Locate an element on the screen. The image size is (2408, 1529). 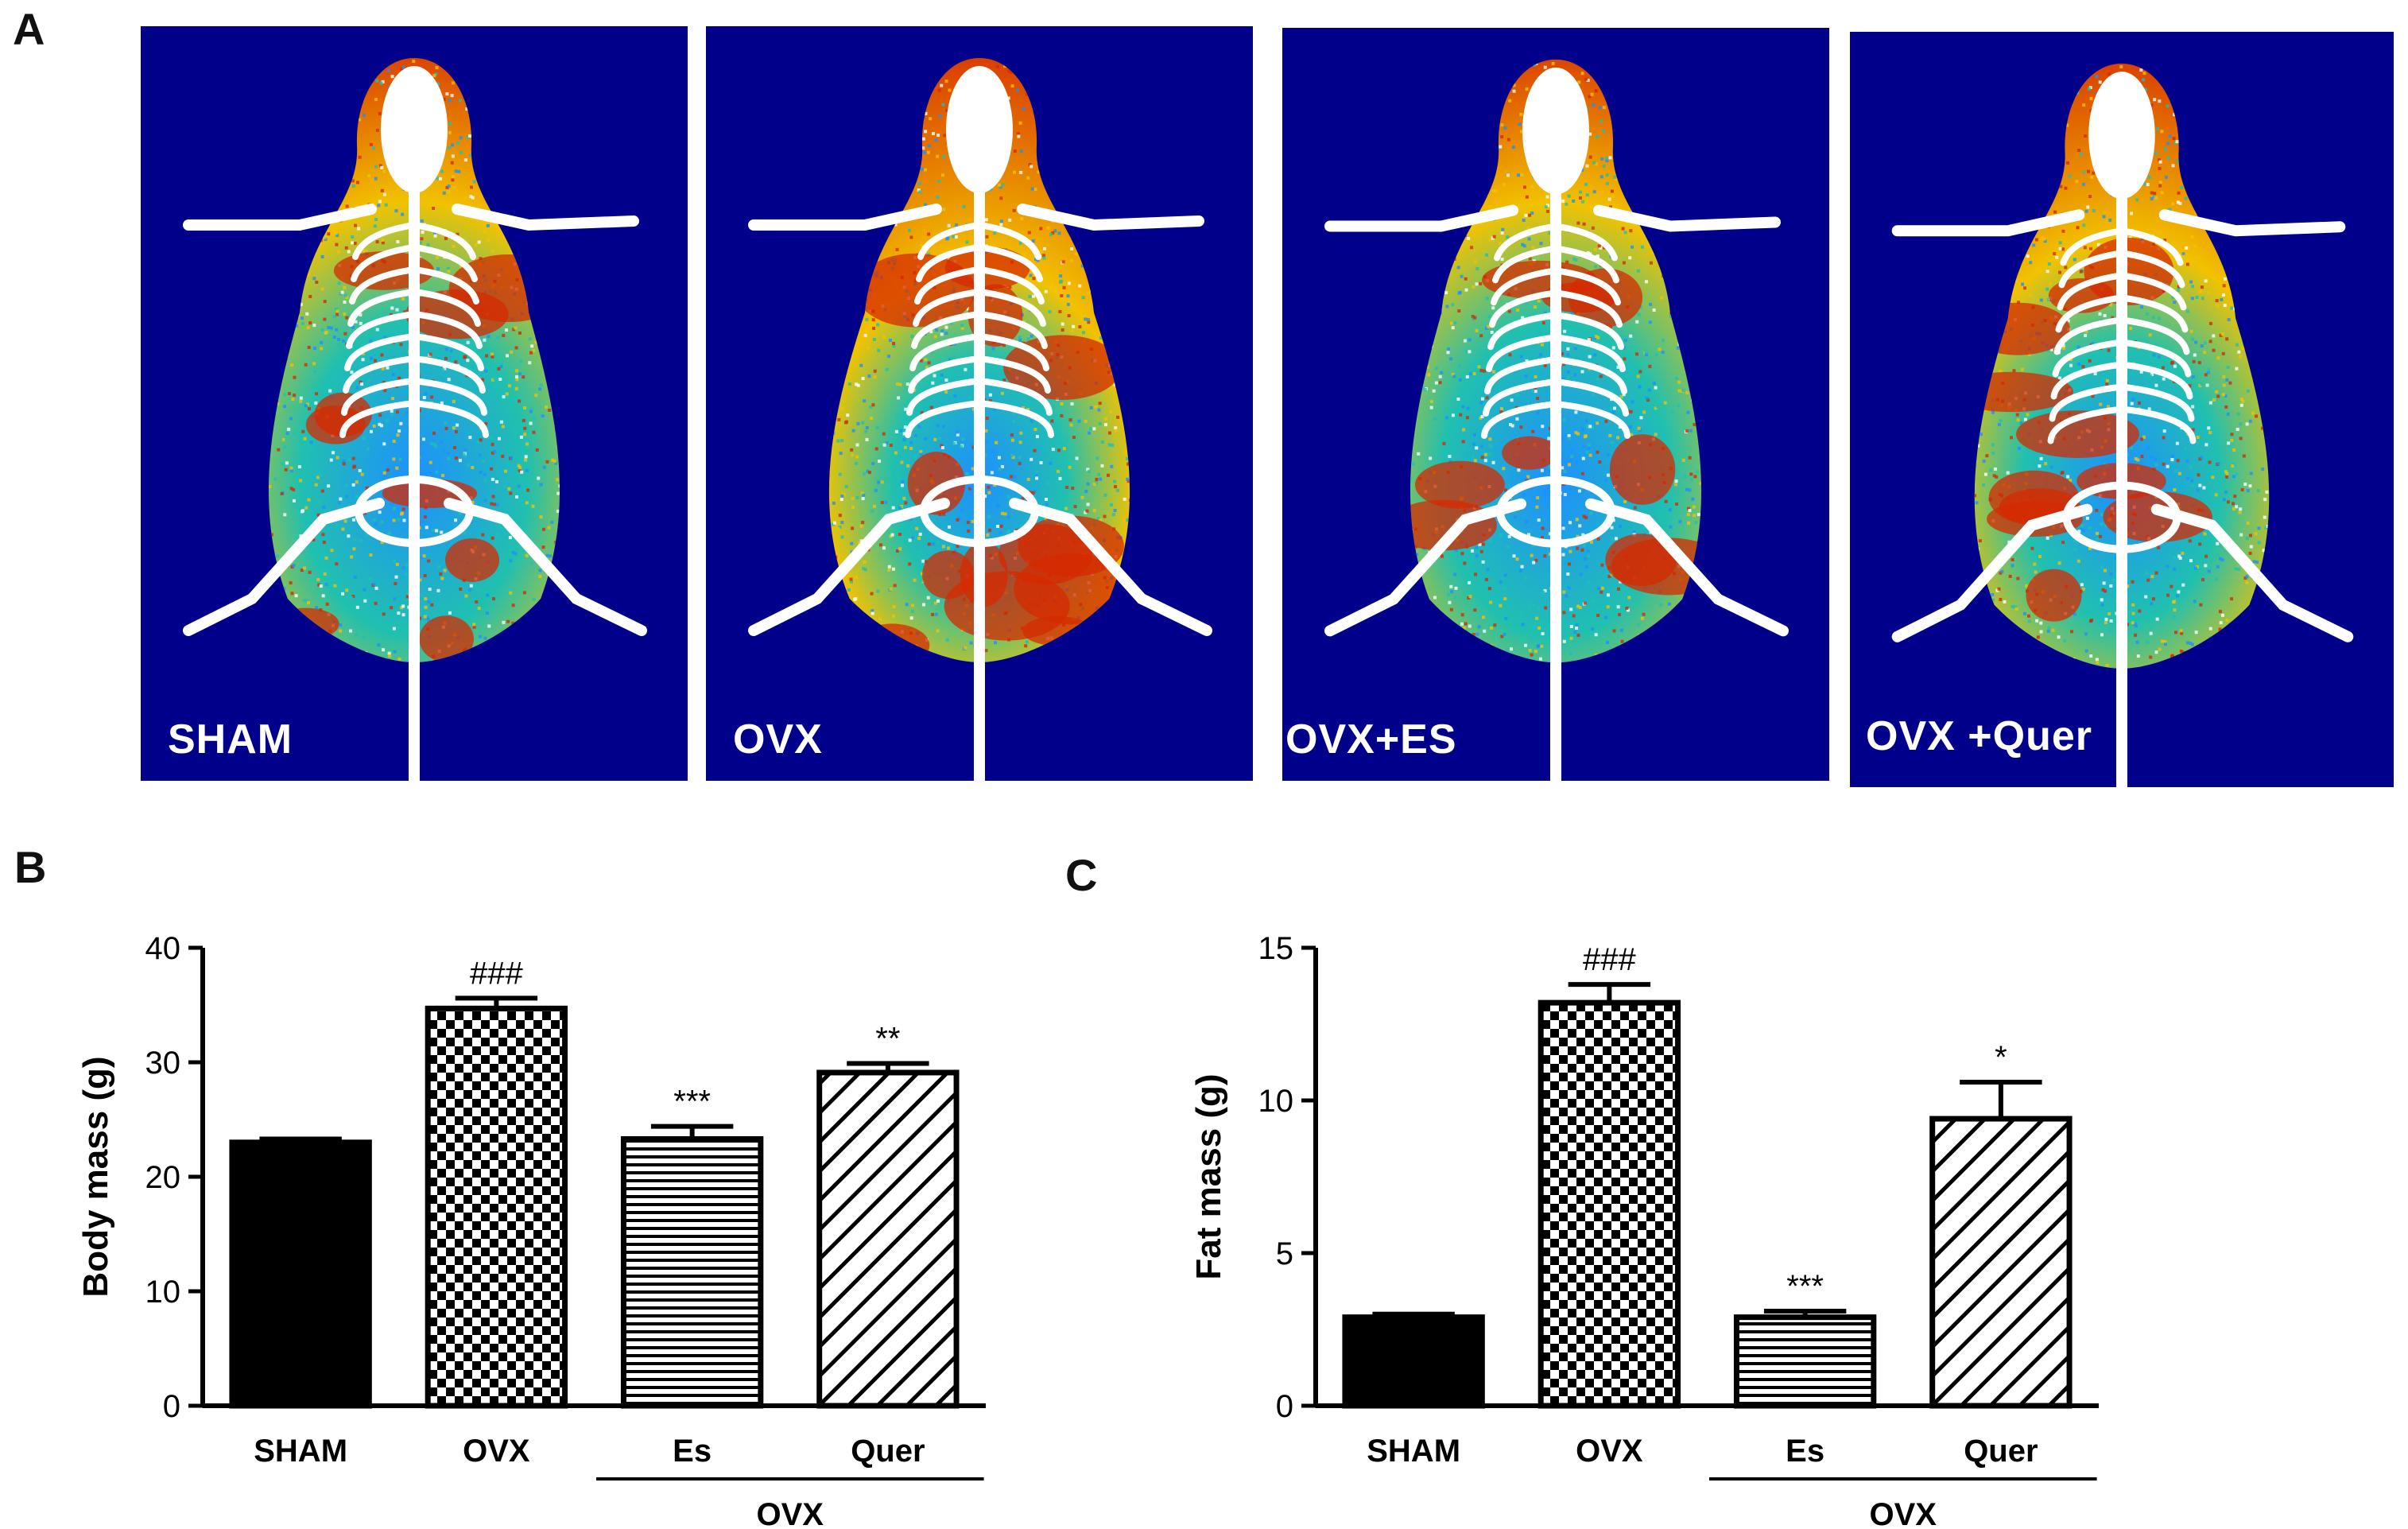
scan-ovx-quer: OVX +Quer is located at coordinates (2122, 409).